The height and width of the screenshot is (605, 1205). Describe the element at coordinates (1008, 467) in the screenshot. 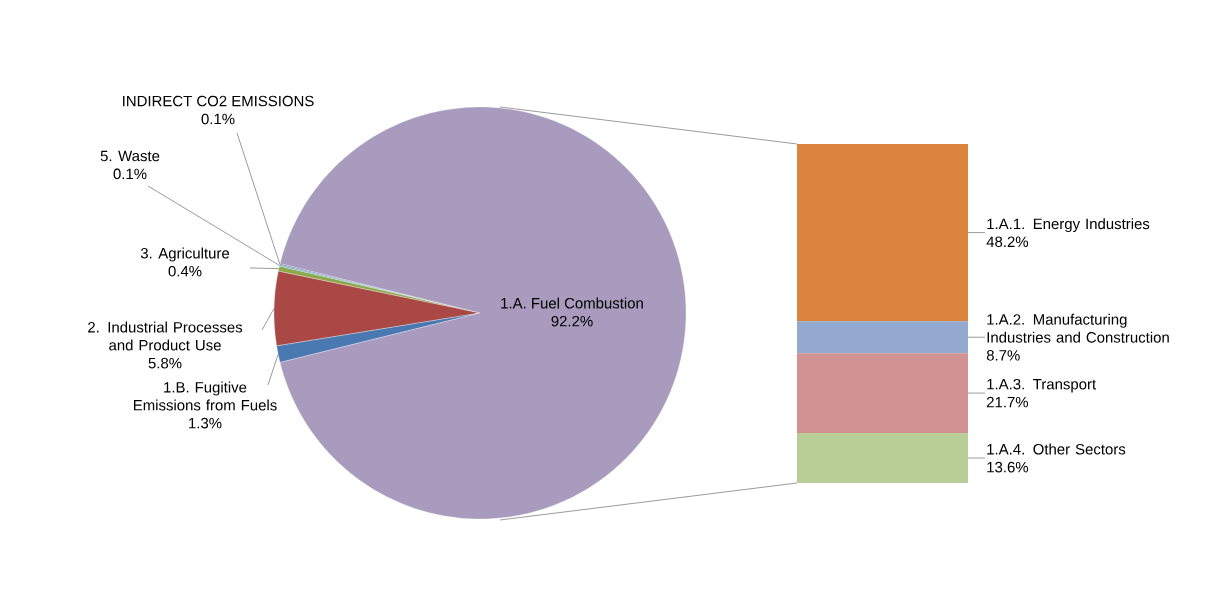

I see `data-label: 13.6%` at that location.